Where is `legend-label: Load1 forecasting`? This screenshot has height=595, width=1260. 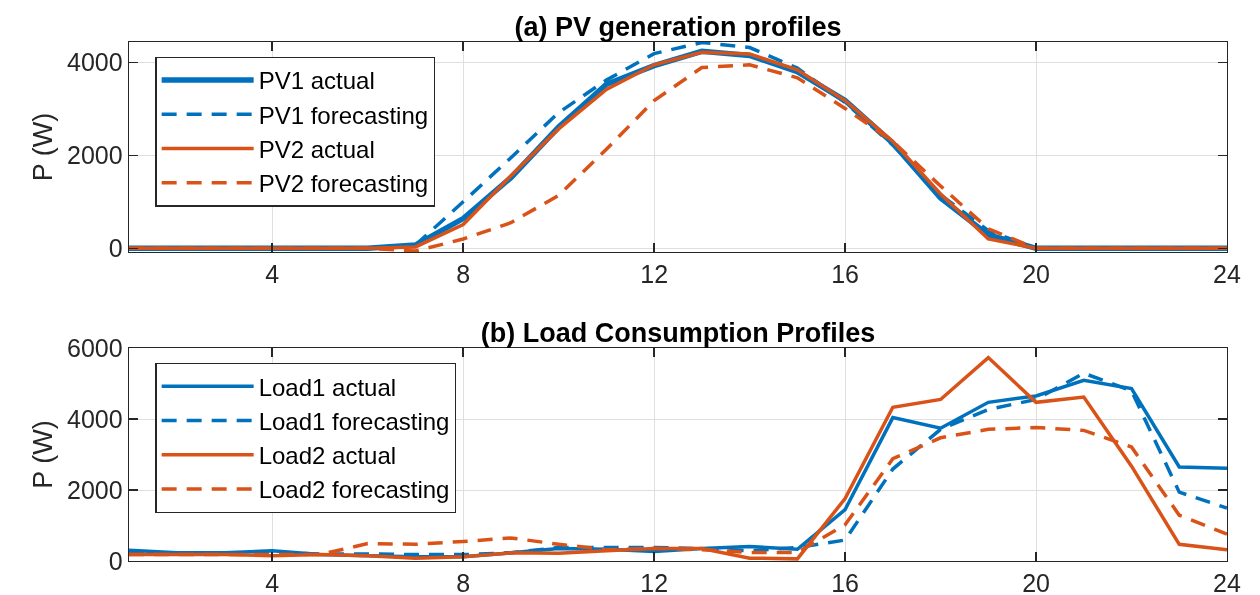 legend-label: Load1 forecasting is located at coordinates (354, 421).